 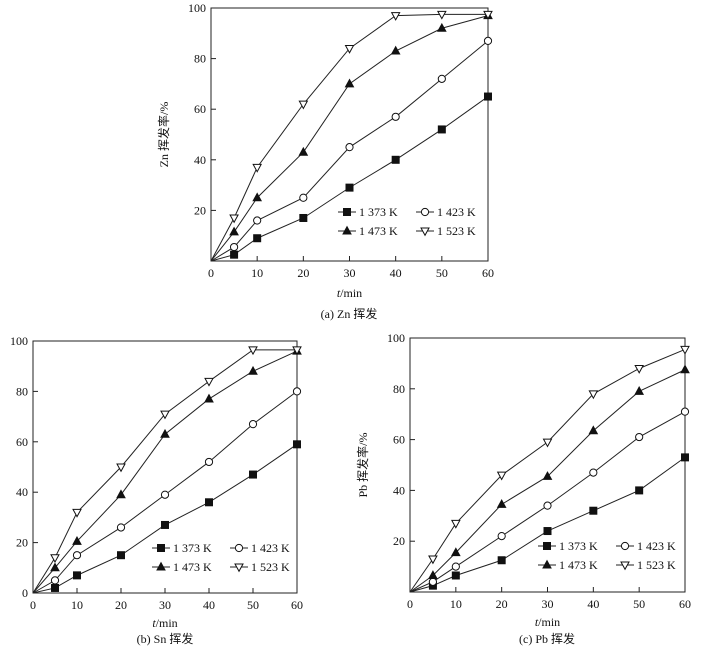 I want to click on y-axis-title: Pb 挥发率/%, so click(x=362, y=464).